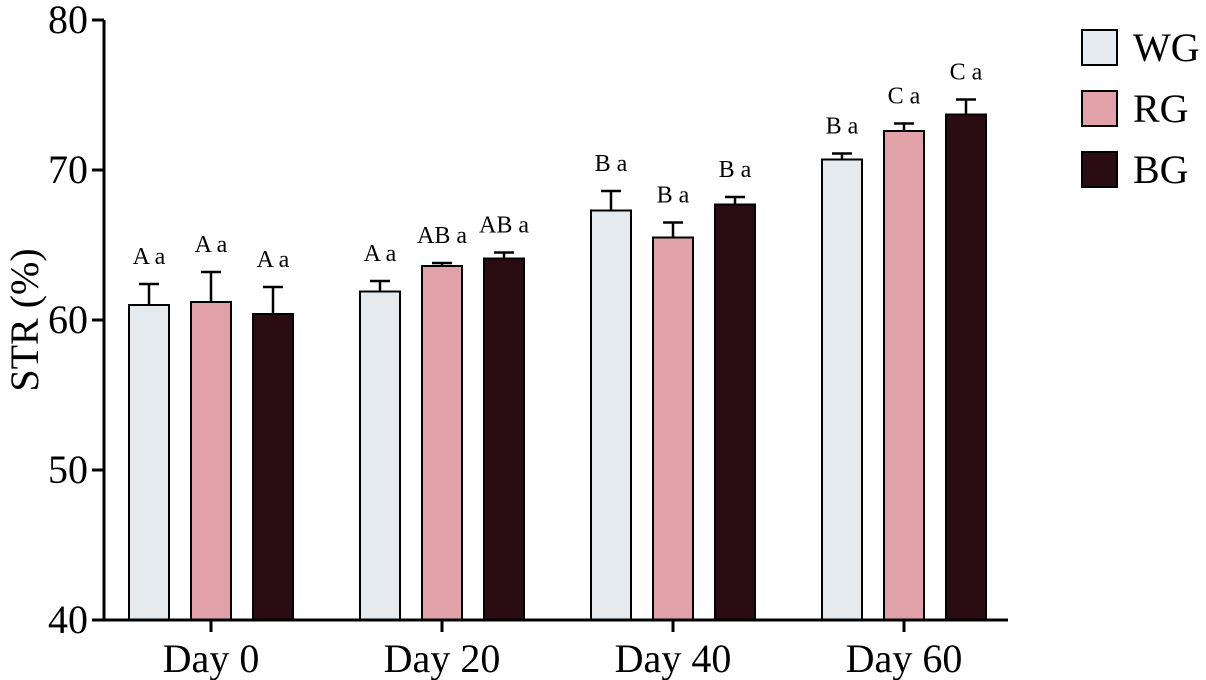 Image resolution: width=1206 pixels, height=680 pixels. I want to click on x-category-labels: Day 0 Day 20 Day 40 Day 60, so click(563, 650).